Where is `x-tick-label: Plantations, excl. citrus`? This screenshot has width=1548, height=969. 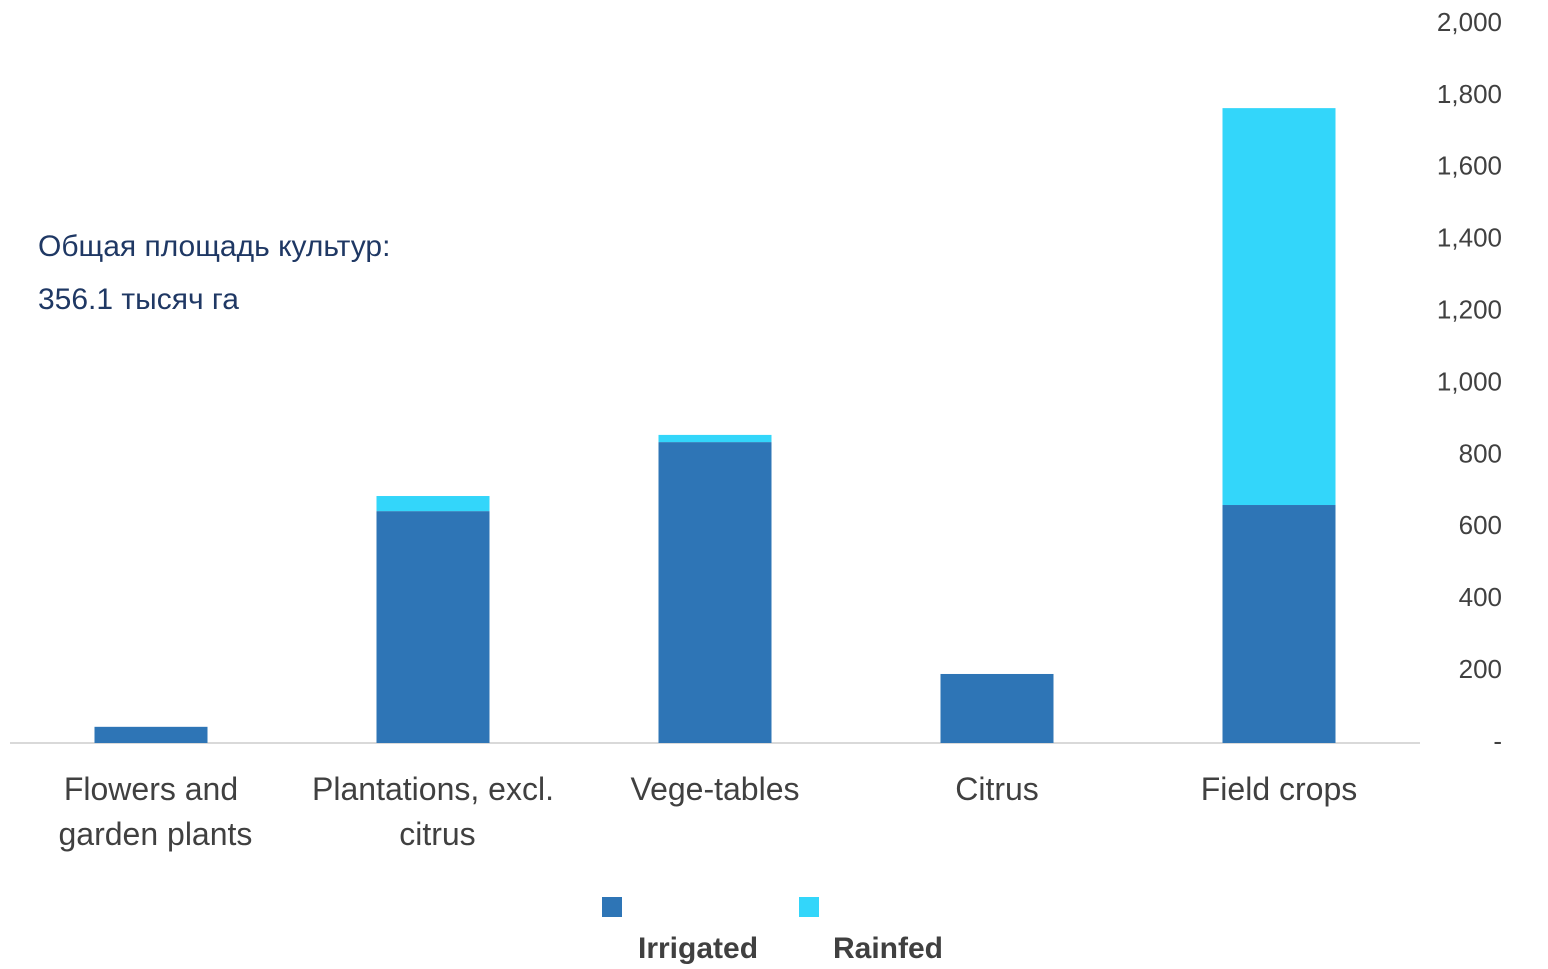 x-tick-label: Plantations, excl. citrus is located at coordinates (433, 811).